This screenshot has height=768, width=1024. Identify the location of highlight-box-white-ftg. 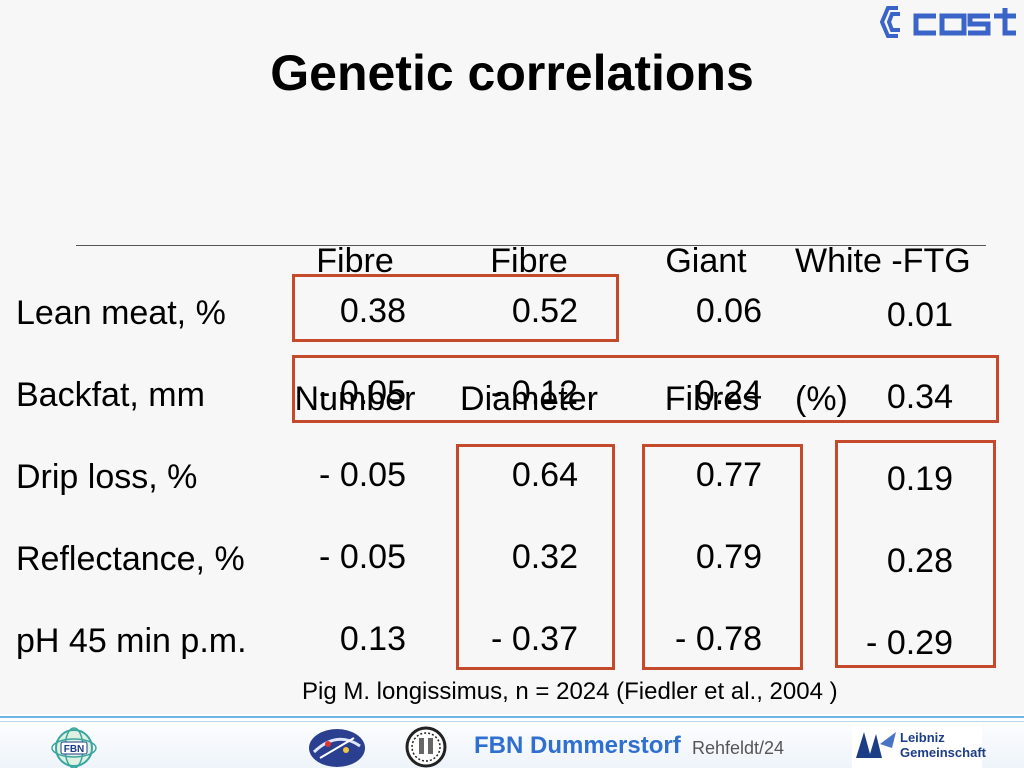
(915, 554).